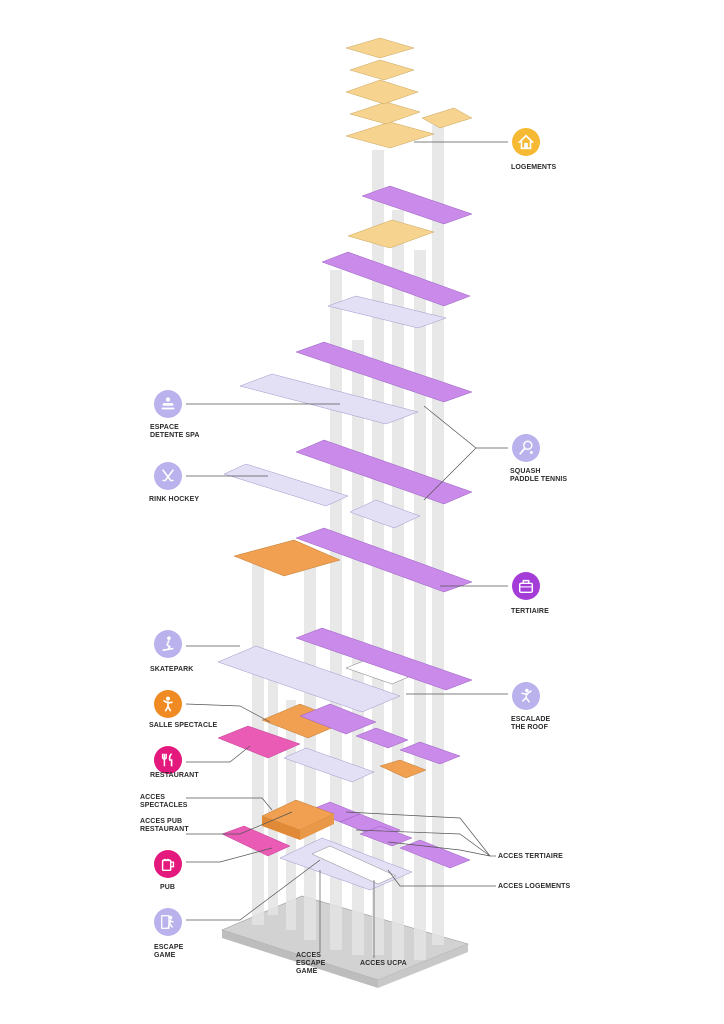 Image resolution: width=724 pixels, height=1024 pixels. I want to click on slab-purple-top-upper, so click(417, 205).